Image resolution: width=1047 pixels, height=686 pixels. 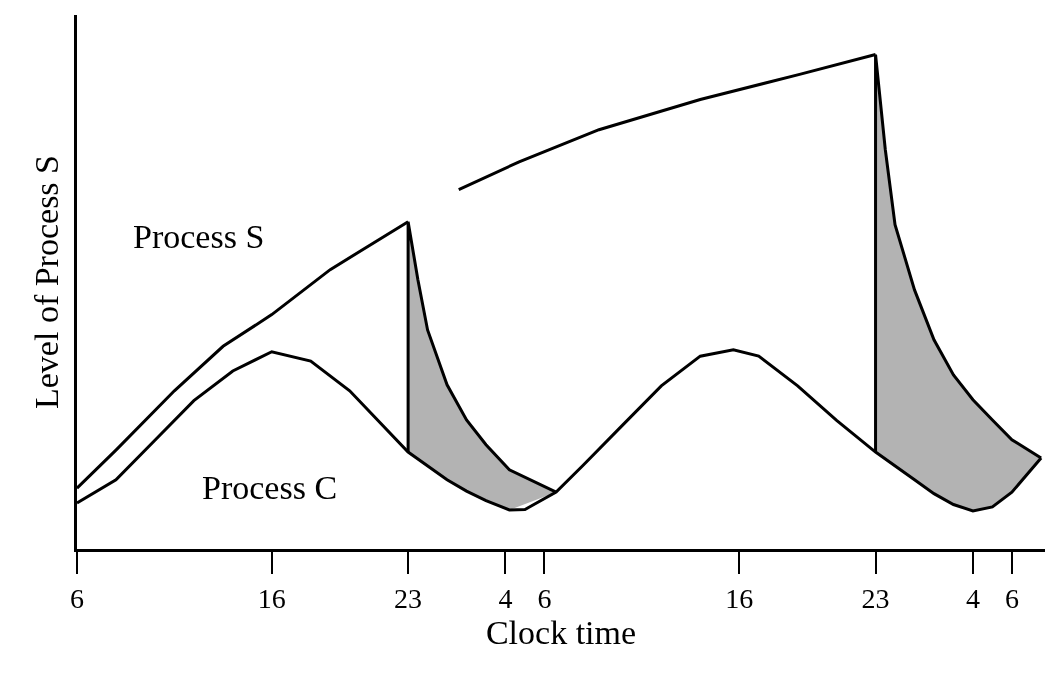 I want to click on x-axis-title: Clock time, so click(x=561, y=632).